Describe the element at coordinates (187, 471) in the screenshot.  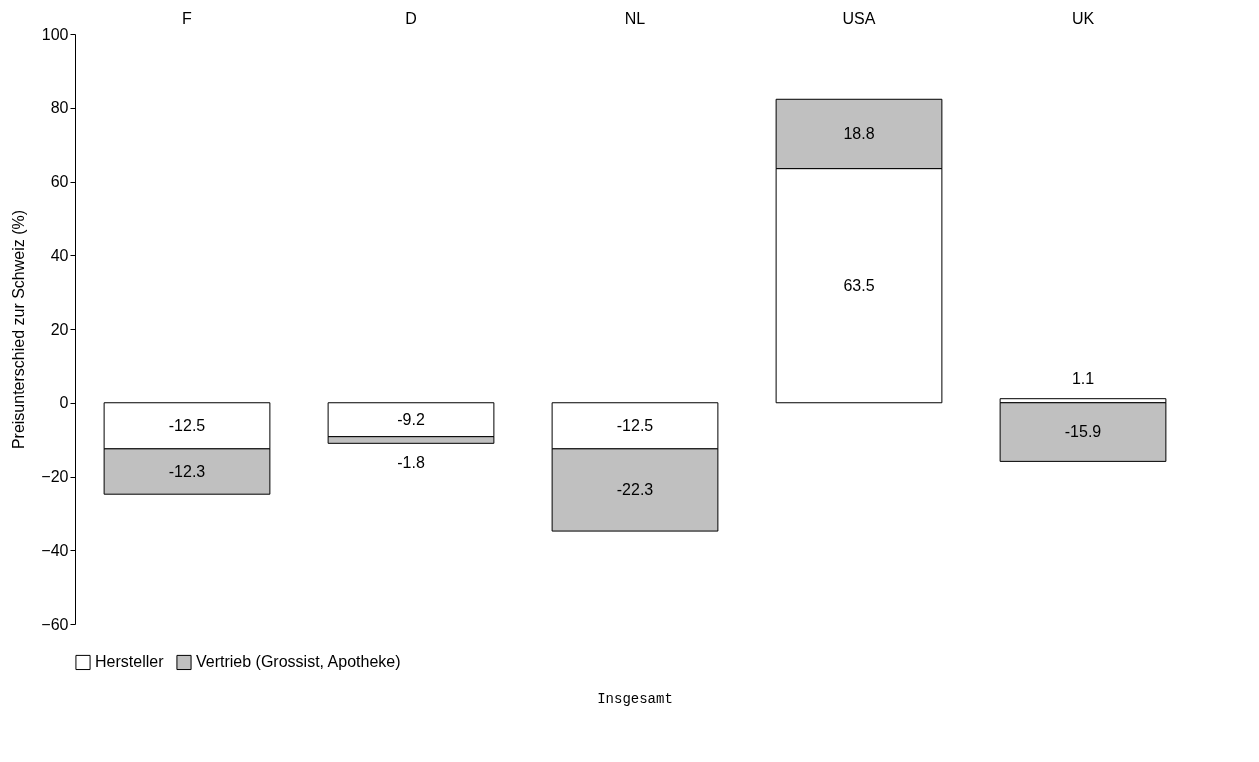
I see `data-label: -12.3` at that location.